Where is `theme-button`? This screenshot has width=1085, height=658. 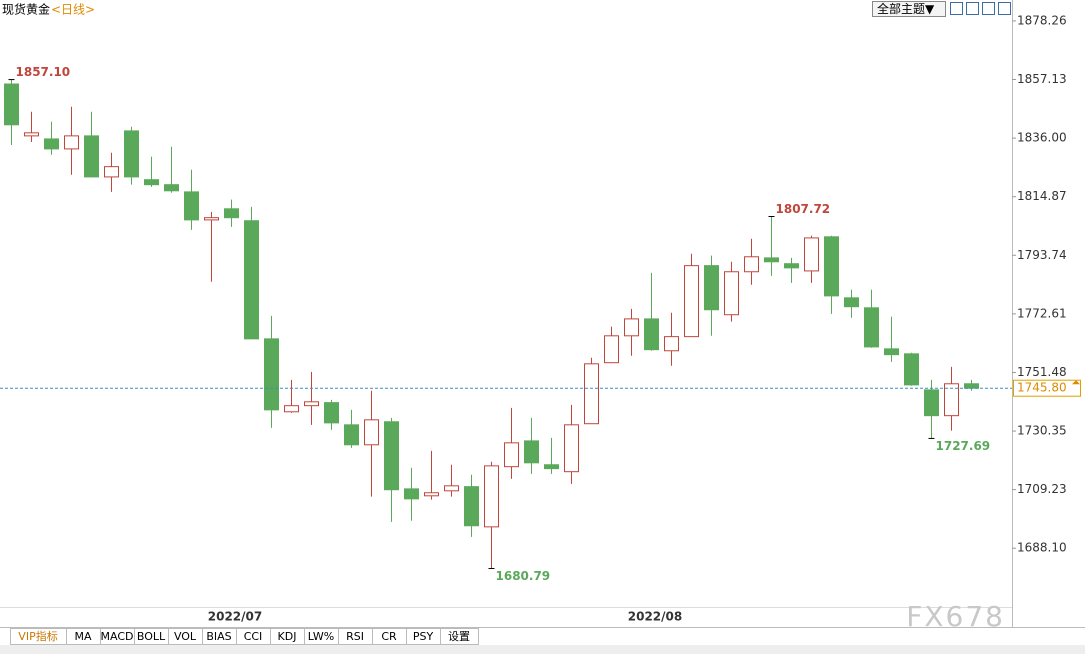
theme-button is located at coordinates (909, 9).